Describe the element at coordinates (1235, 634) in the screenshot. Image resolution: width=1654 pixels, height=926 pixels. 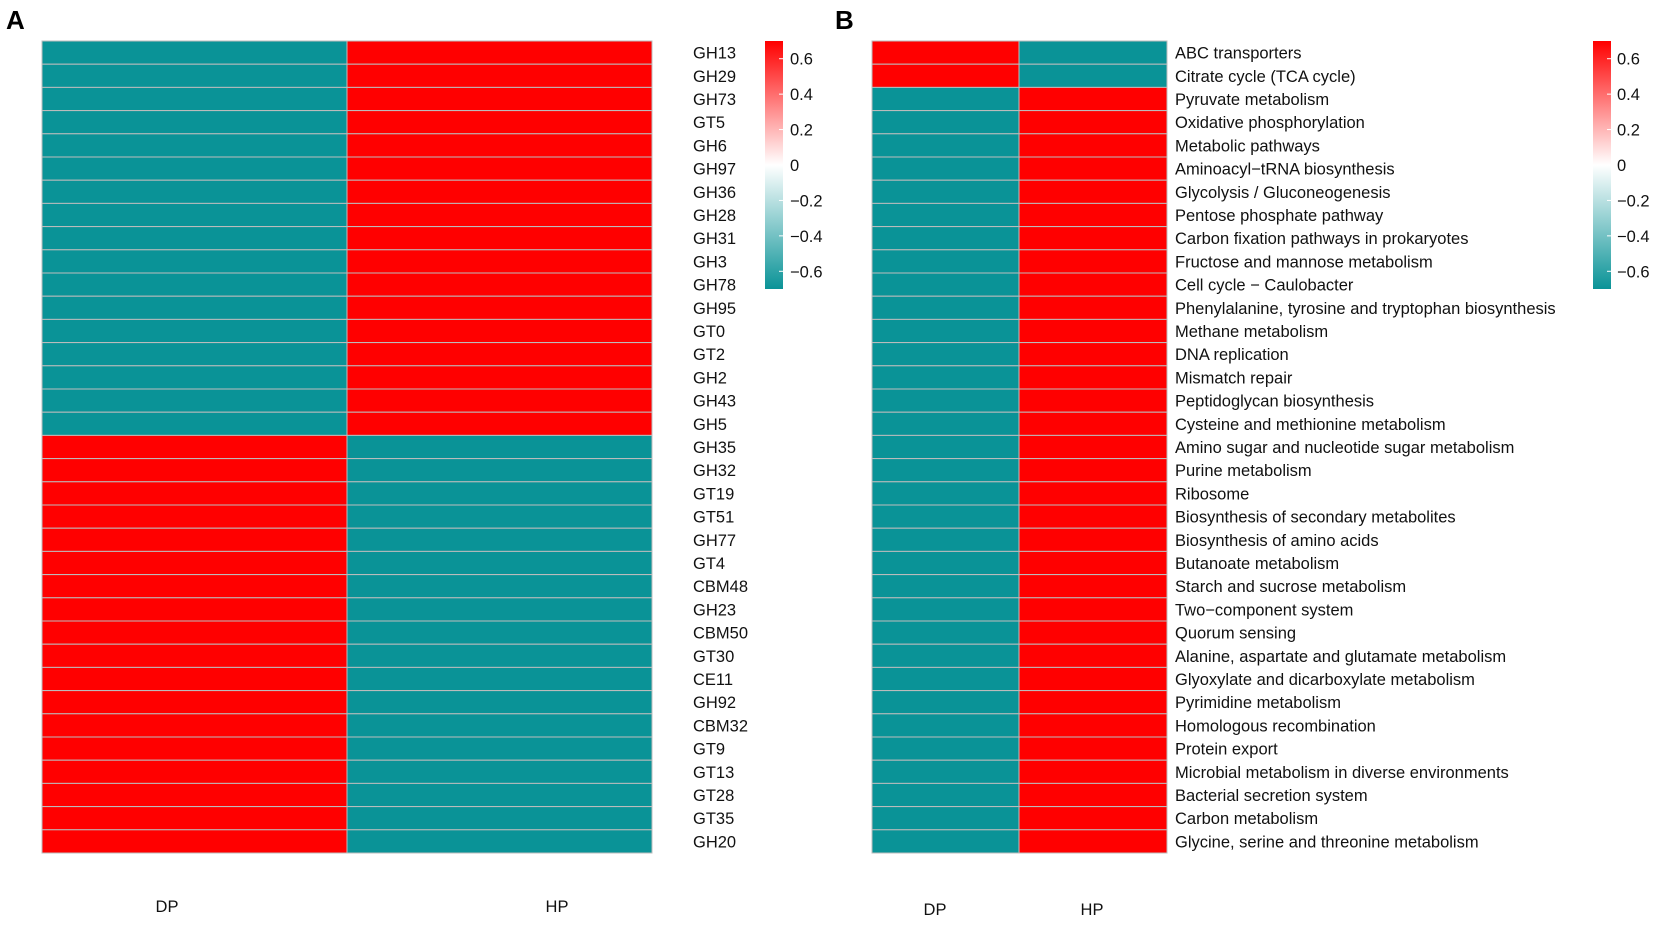
I see `row-label: Quorum sensing` at that location.